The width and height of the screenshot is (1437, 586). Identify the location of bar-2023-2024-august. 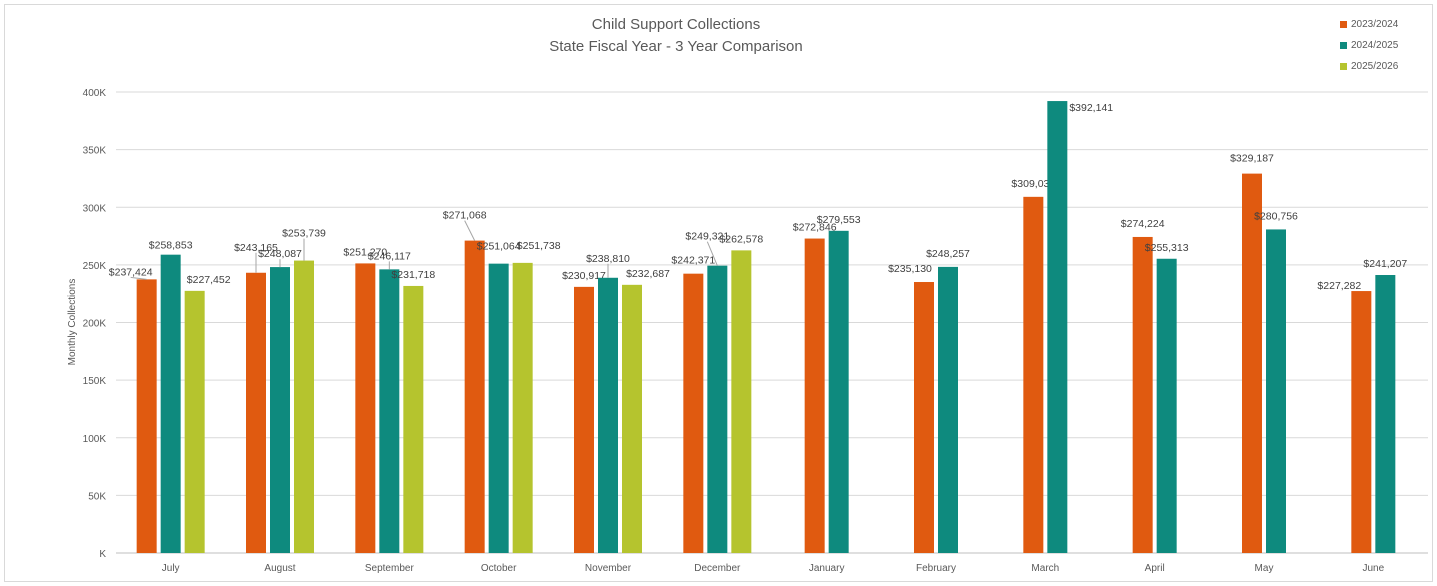
(256, 412).